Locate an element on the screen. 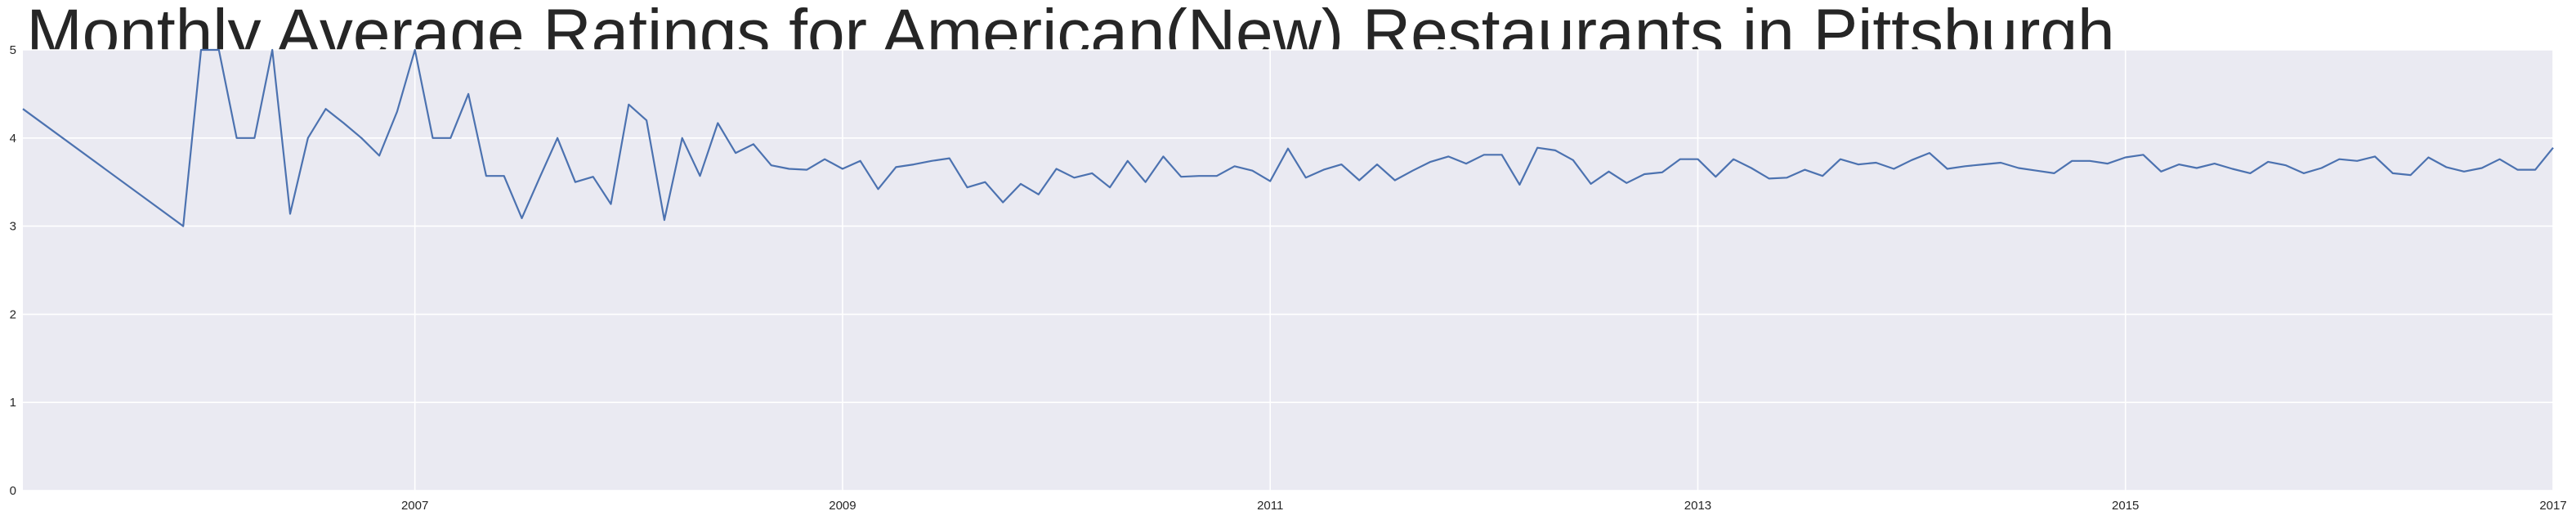  y-tick-label: 3 is located at coordinates (13, 227).